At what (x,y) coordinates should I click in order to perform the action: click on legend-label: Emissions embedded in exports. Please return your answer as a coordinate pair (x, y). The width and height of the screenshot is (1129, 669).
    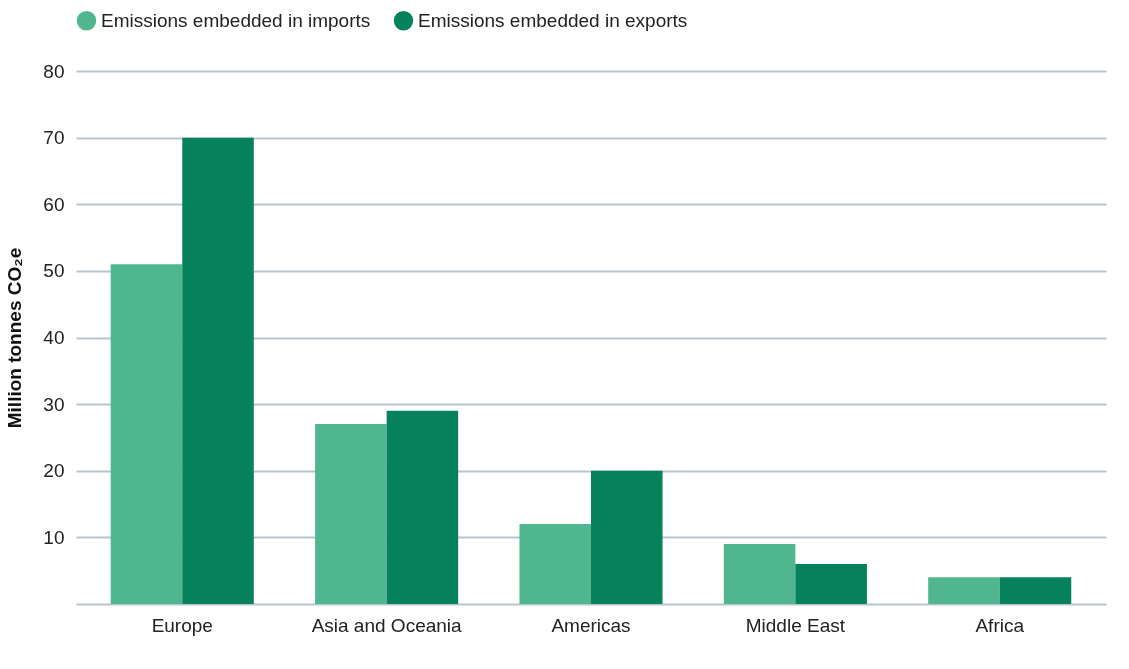
    Looking at the image, I should click on (553, 20).